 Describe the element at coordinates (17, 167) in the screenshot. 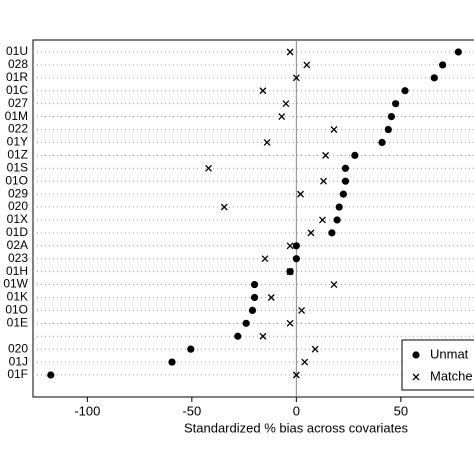

I see `y-tick-label: 01S` at that location.